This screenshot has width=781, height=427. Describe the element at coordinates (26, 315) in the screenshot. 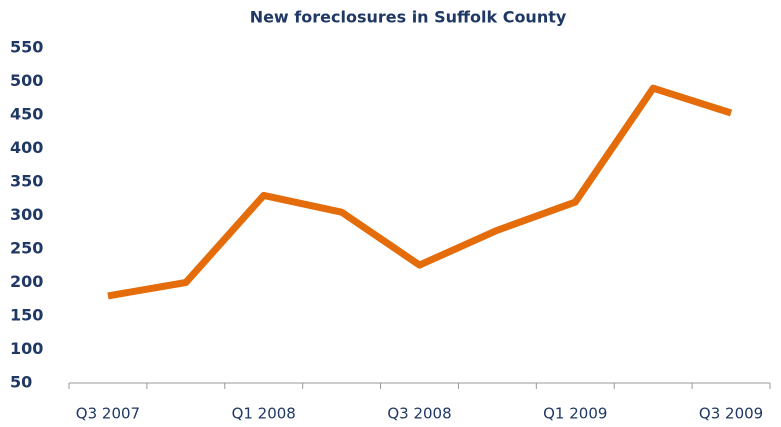

I see `y-tick-label: 150` at that location.